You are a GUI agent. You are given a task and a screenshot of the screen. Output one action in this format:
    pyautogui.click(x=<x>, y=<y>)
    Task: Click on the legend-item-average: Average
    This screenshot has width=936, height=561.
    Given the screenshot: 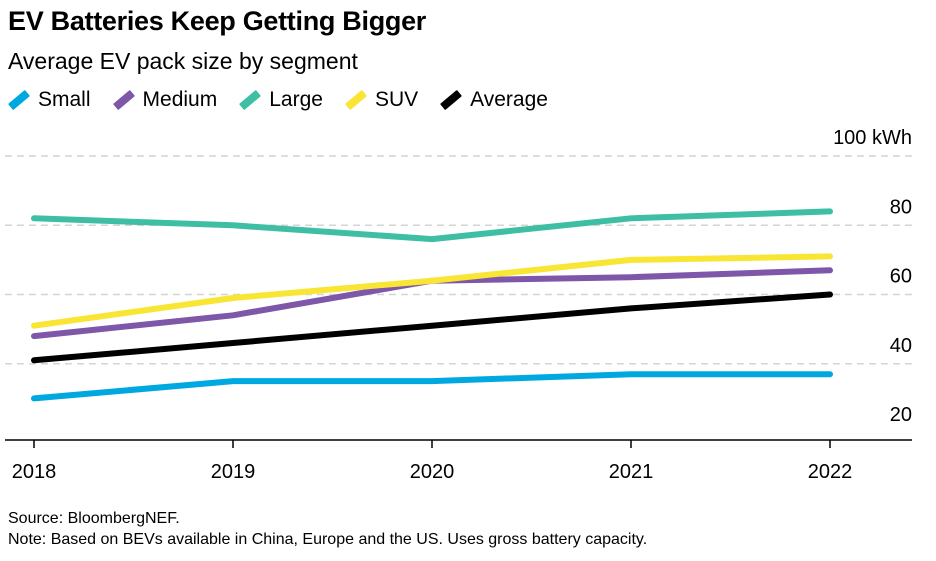 What is the action you would take?
    pyautogui.click(x=494, y=100)
    